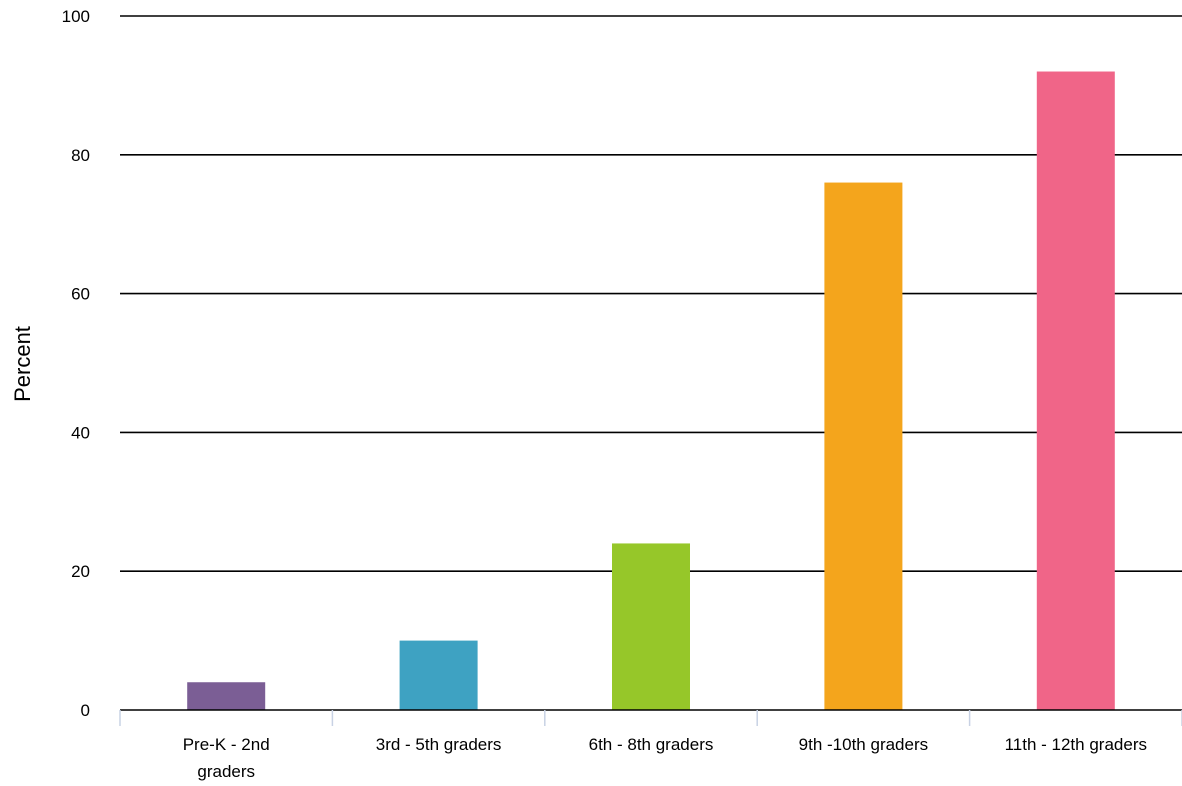 This screenshot has width=1182, height=786. Describe the element at coordinates (651, 744) in the screenshot. I see `x-tick-label: 6th - 8th graders` at that location.